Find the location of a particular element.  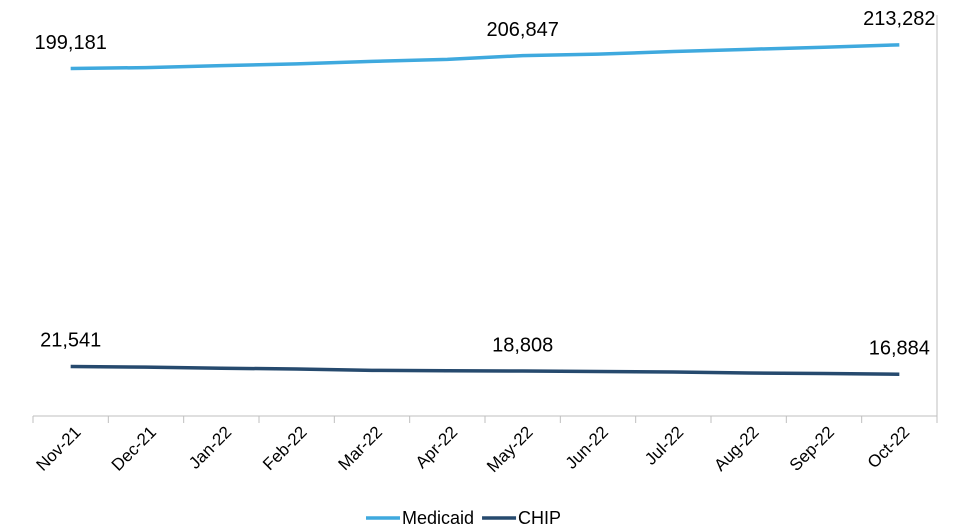

x-tick-label: Jul-22 is located at coordinates (664, 446).